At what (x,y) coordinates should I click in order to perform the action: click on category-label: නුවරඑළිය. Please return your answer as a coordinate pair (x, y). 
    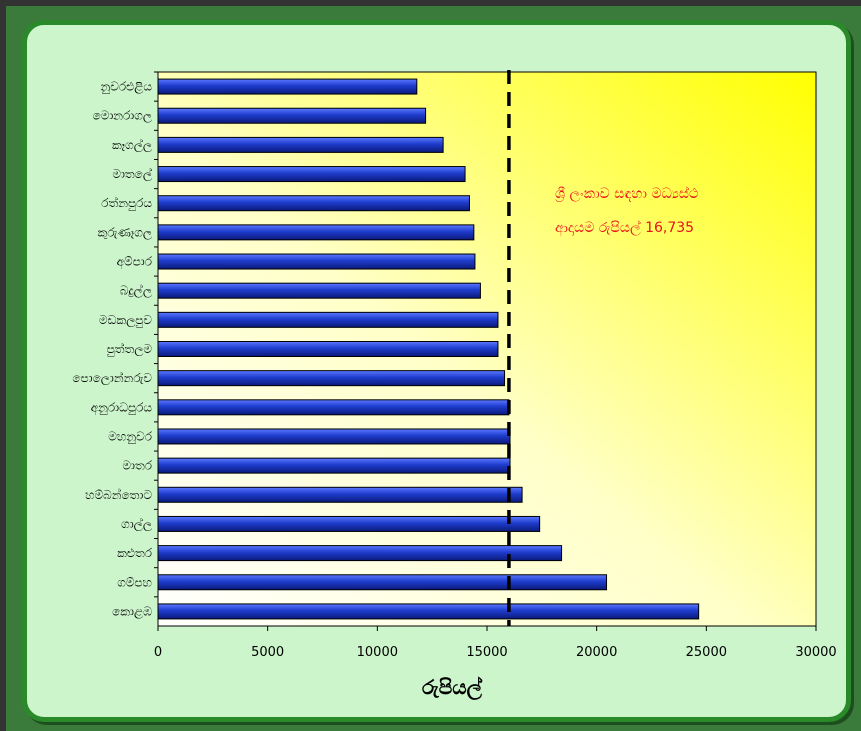
    Looking at the image, I should click on (126, 87).